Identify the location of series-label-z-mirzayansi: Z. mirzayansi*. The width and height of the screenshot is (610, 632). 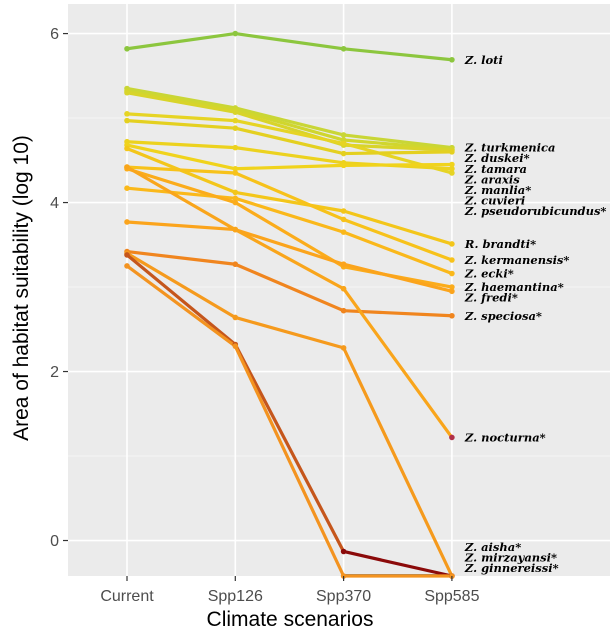
(510, 557).